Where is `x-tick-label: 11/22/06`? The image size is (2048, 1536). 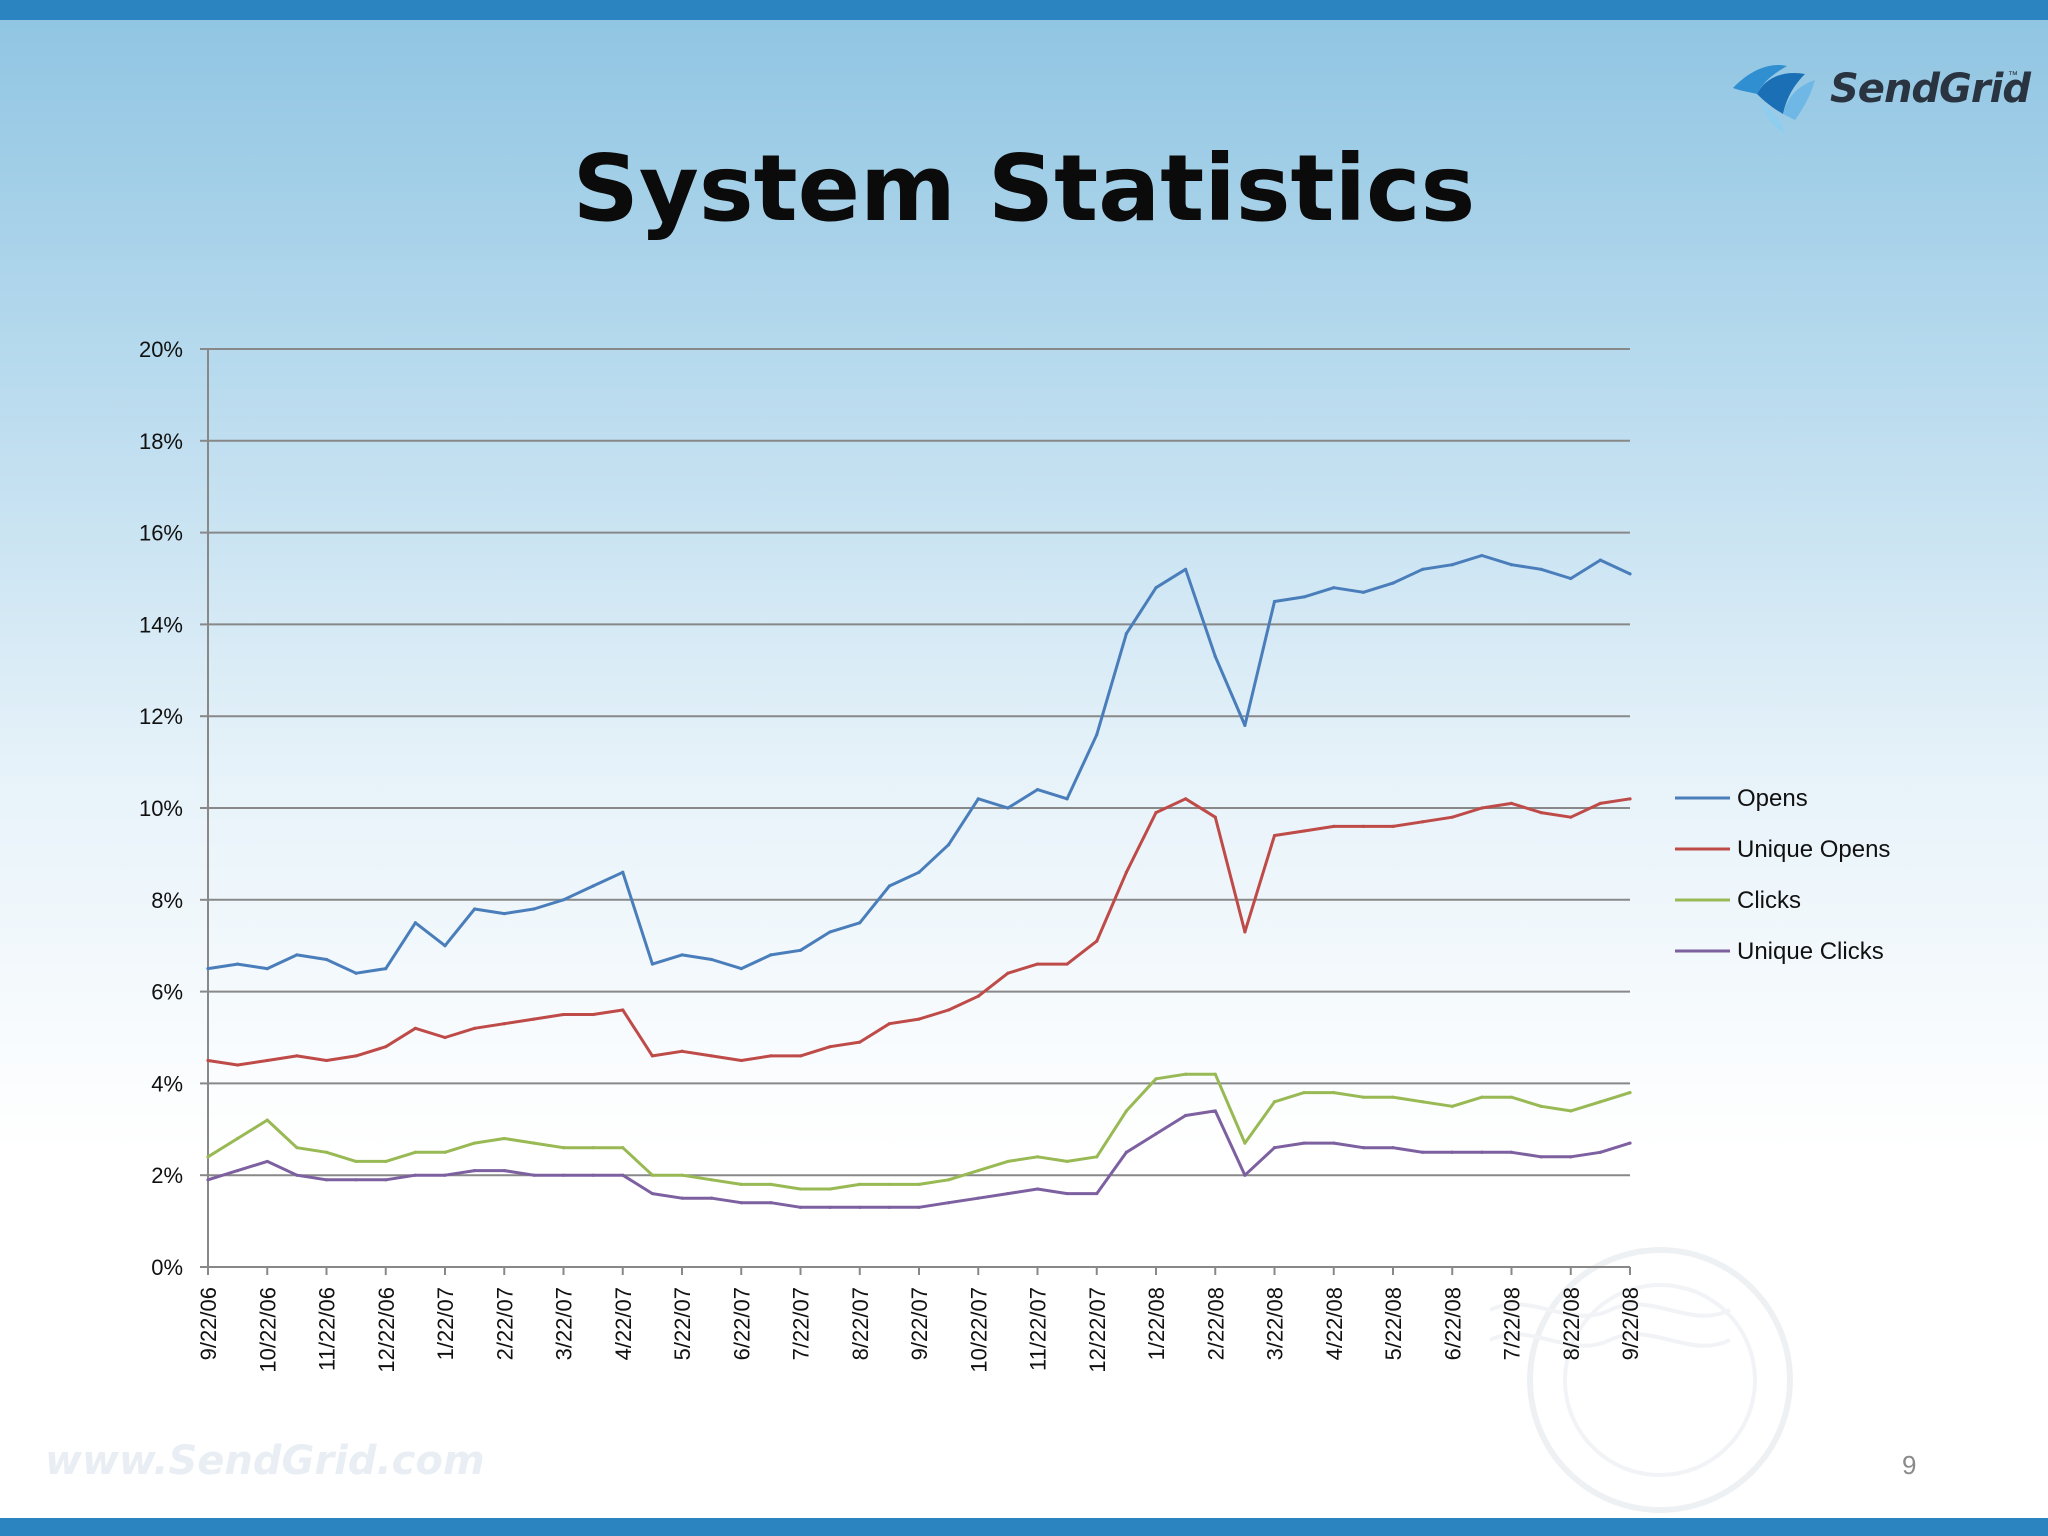
x-tick-label: 11/22/06 is located at coordinates (327, 1329).